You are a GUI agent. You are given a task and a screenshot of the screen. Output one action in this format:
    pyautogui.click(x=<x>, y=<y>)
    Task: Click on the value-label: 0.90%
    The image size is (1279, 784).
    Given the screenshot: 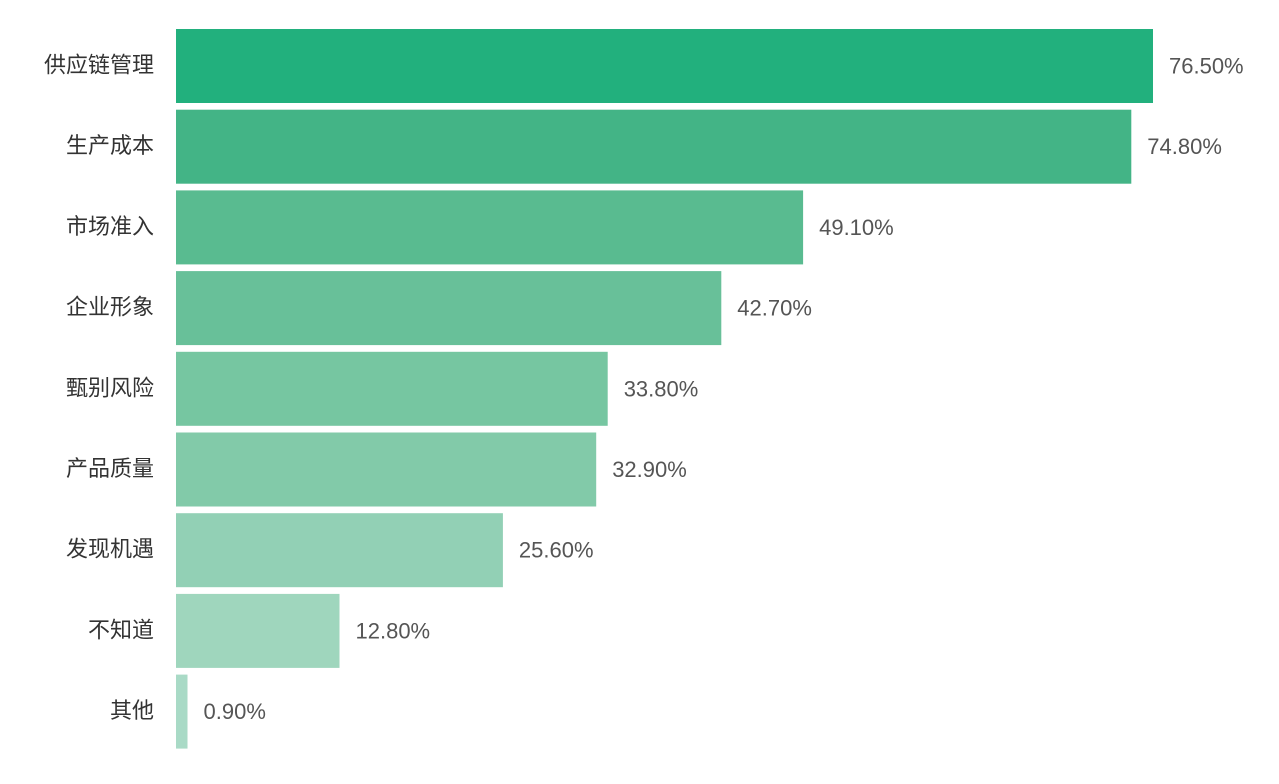 What is the action you would take?
    pyautogui.click(x=235, y=711)
    